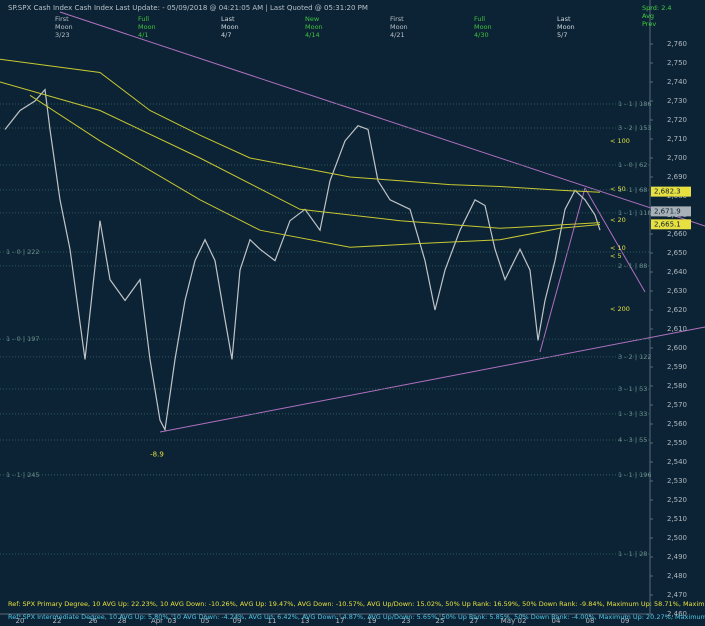 The image size is (705, 626). What do you see at coordinates (616, 256) in the screenshot?
I see `ma-label: < 5` at bounding box center [616, 256].